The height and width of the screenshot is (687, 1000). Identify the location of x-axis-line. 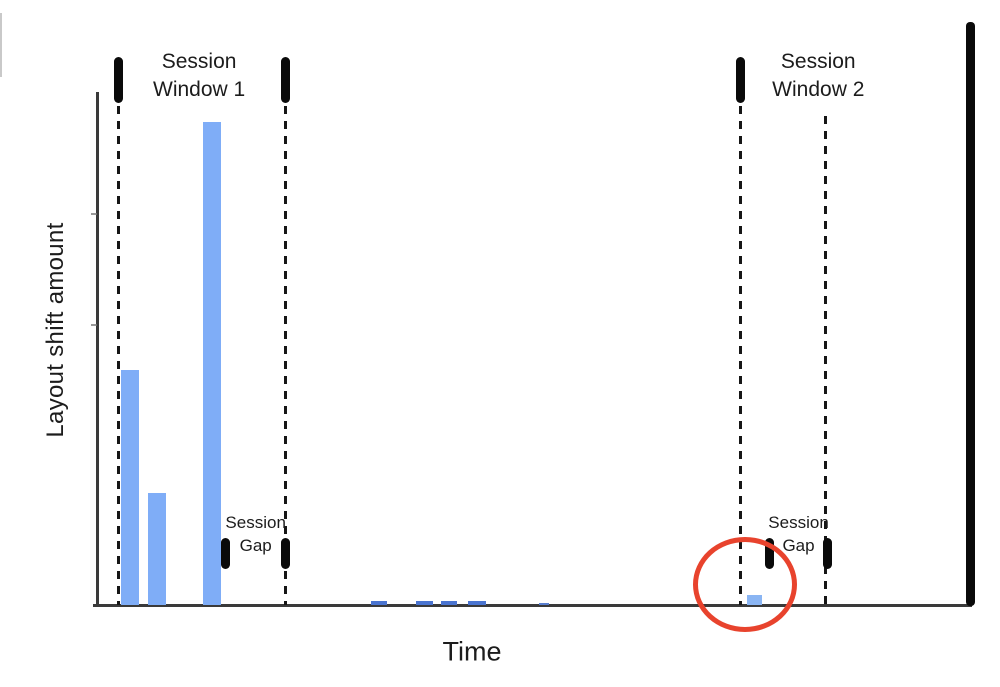
(532, 605).